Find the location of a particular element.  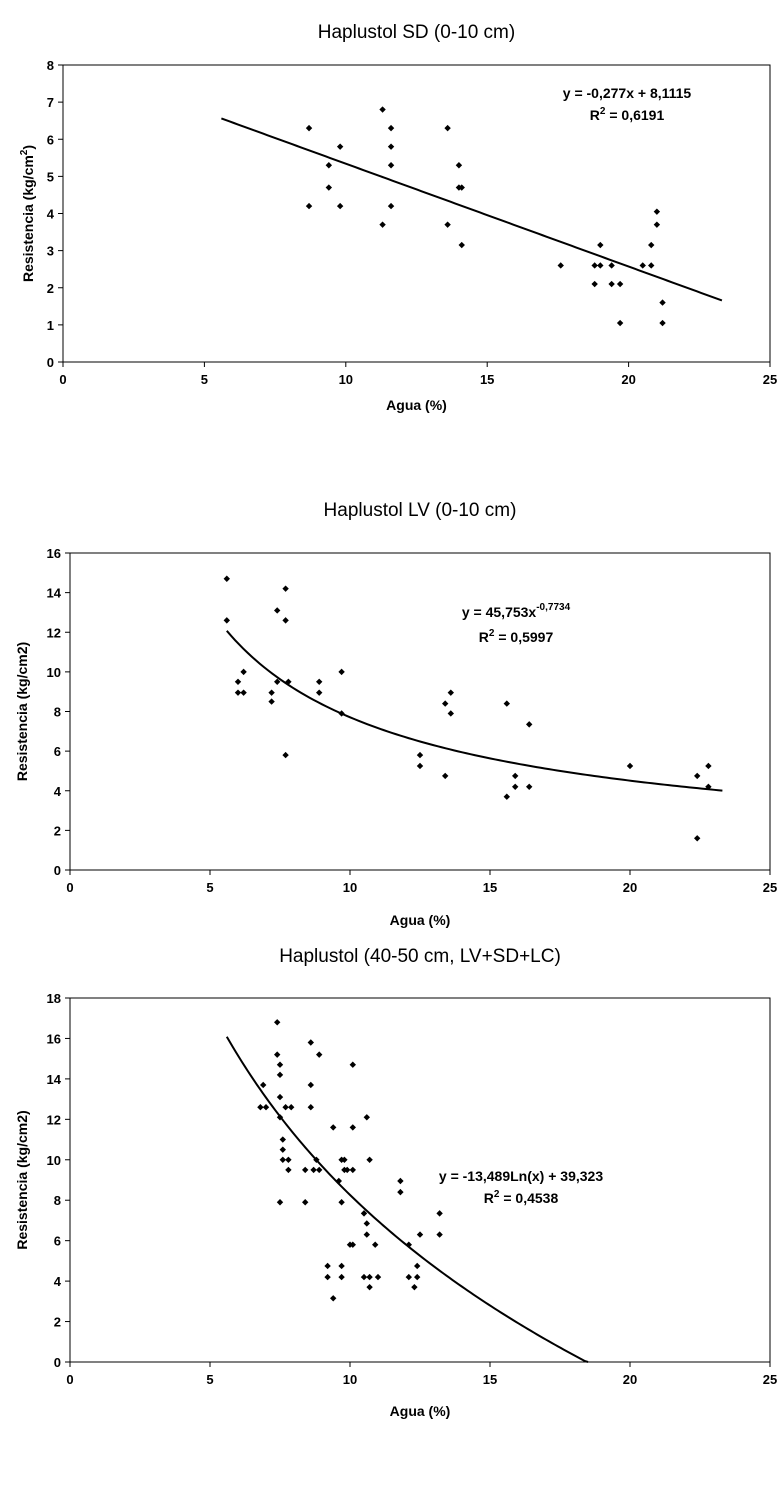

trendline-equation: y = 45,753x-0,7734 is located at coordinates (516, 611).